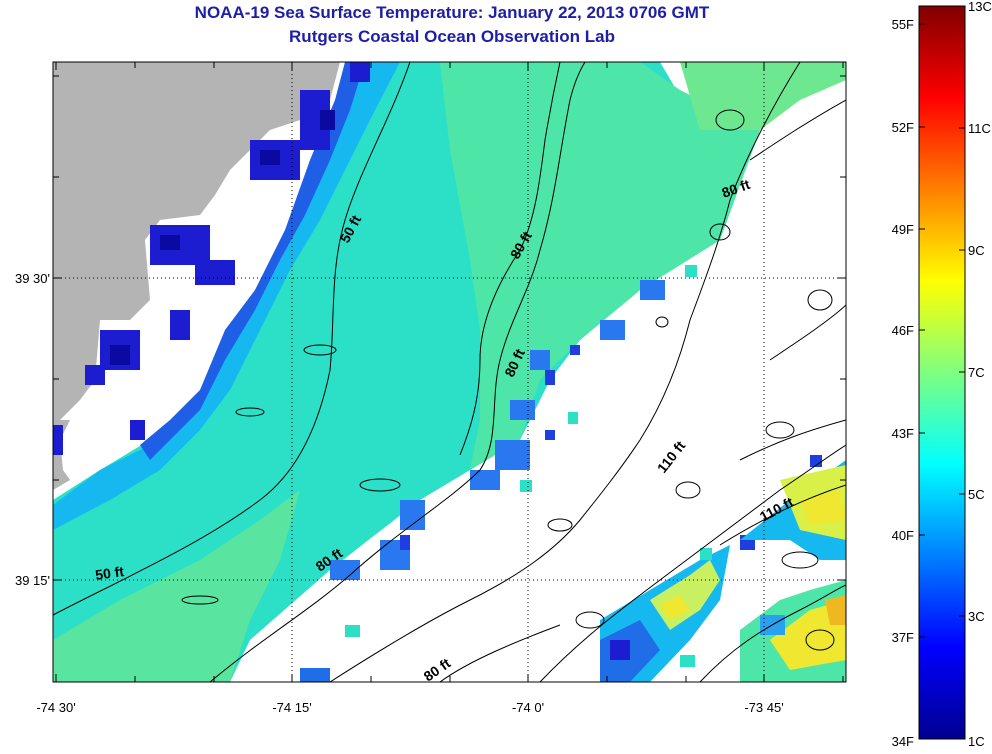 The height and width of the screenshot is (754, 992). I want to click on land-mass, so click(196, 241).